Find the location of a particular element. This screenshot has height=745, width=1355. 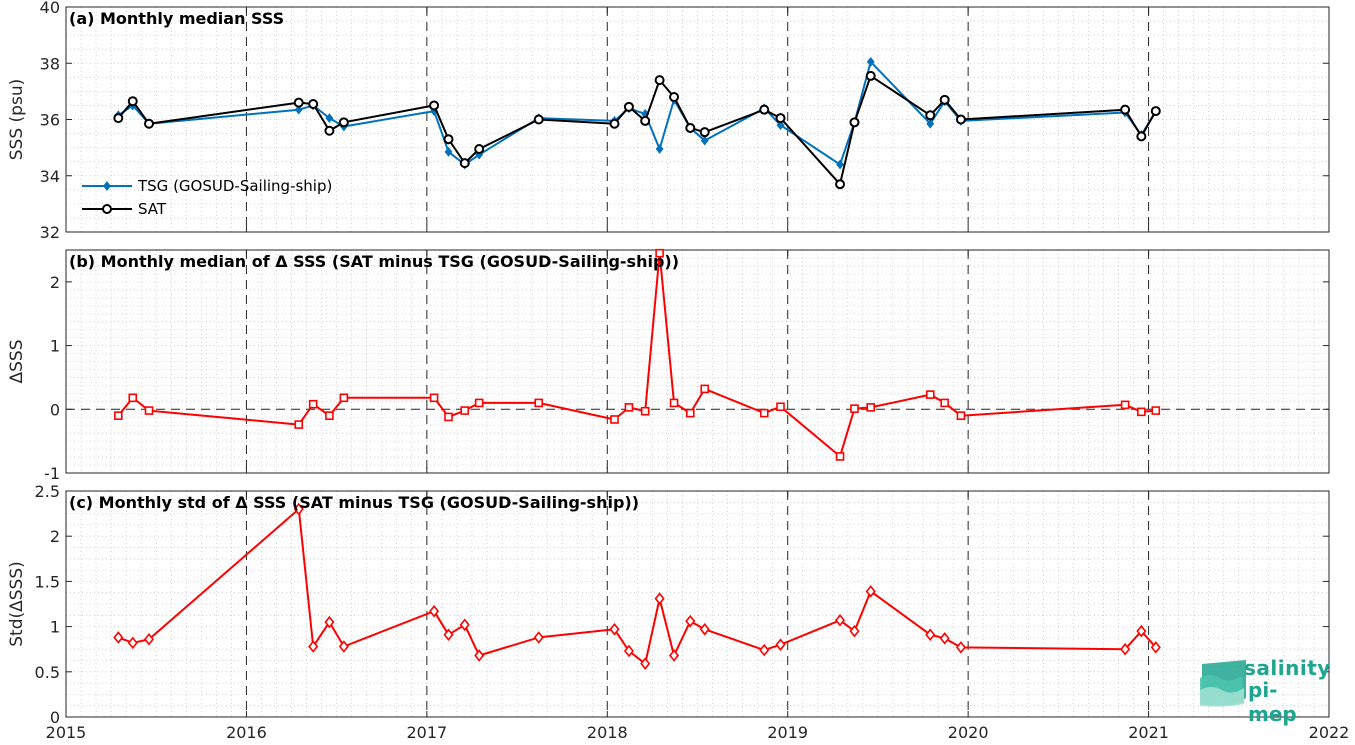

x-tick-label: 2017 is located at coordinates (426, 732).